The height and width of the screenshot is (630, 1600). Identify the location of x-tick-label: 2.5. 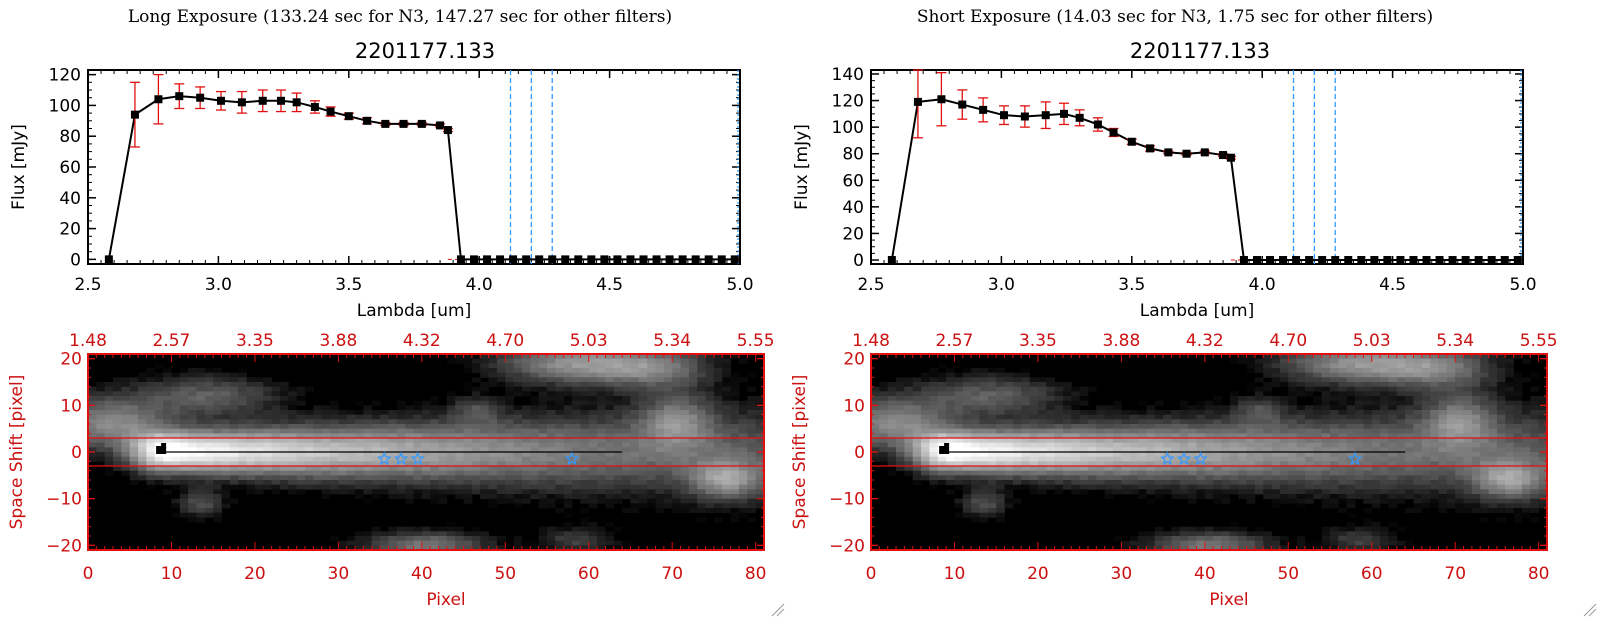
(87, 285).